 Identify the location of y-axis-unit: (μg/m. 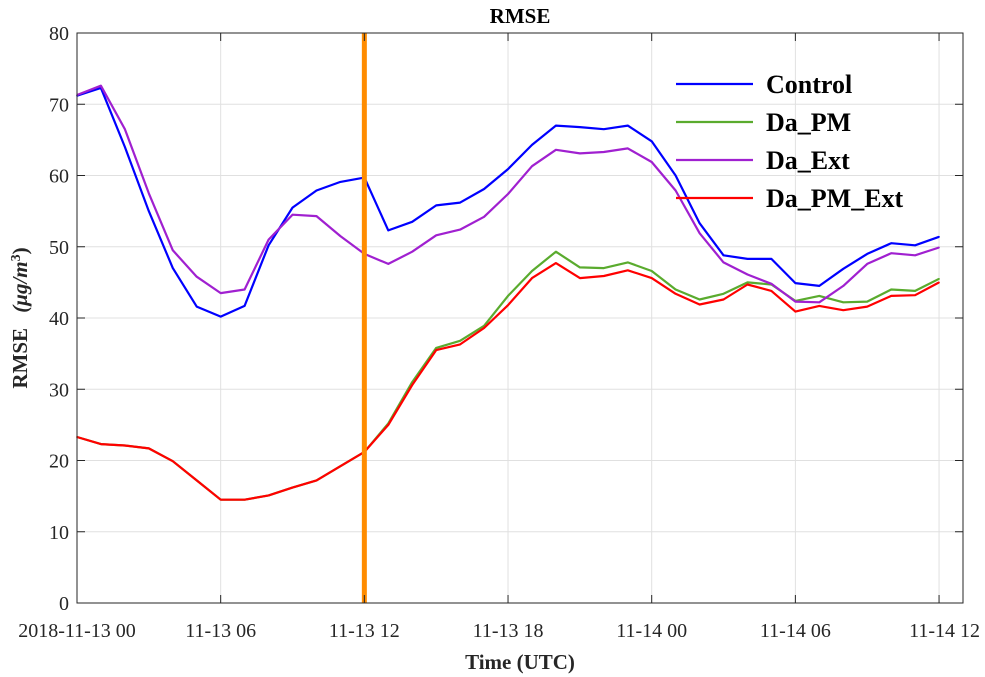
(20, 286).